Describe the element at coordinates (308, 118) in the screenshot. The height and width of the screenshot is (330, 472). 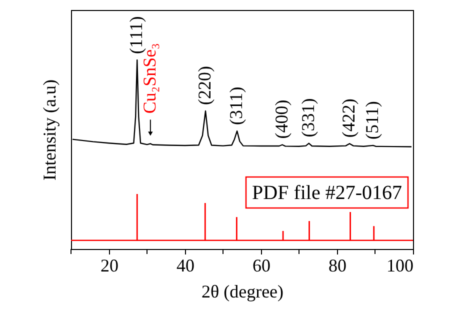
I see `annotation: (331)` at that location.